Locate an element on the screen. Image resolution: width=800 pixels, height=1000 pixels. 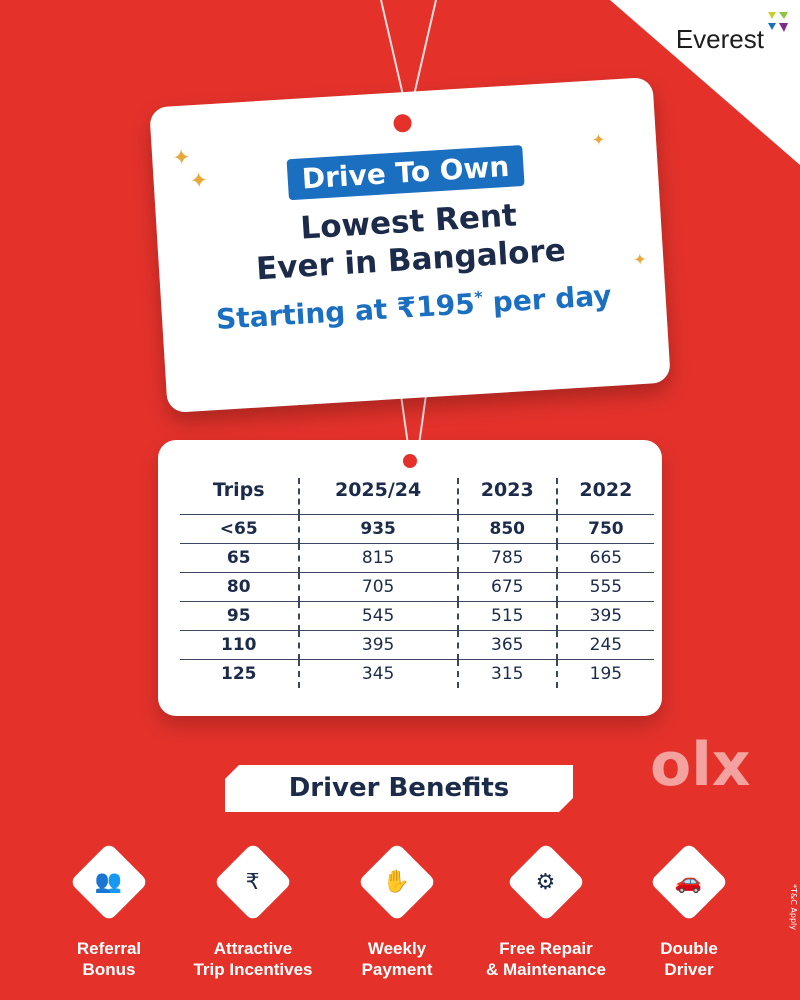
table-header: Trips 2025/24 2023 2022 is located at coordinates (417, 496).